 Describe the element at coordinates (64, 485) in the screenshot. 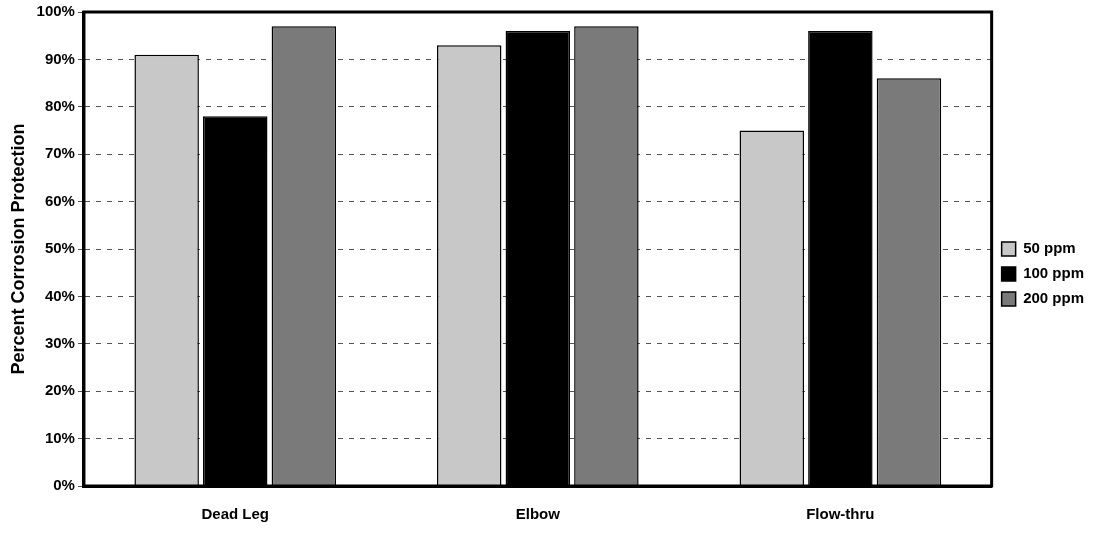

I see `y-tick-label: 0%` at that location.